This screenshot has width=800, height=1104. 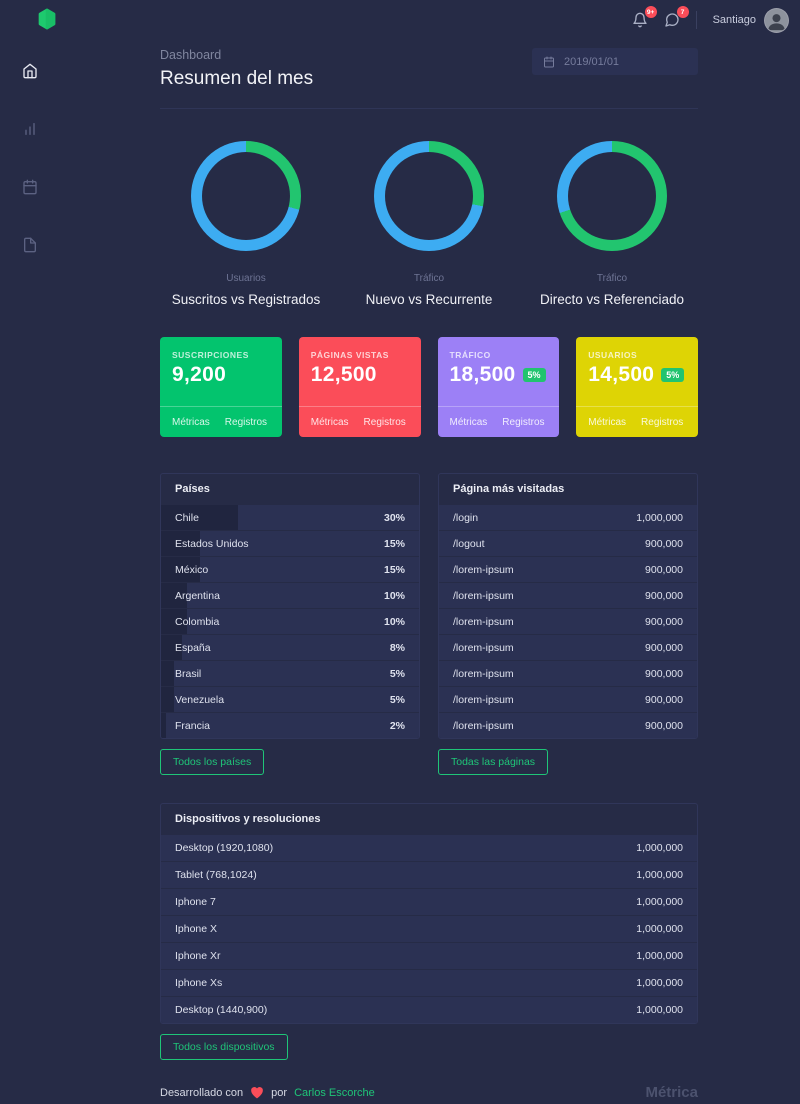 I want to click on card-value: 9,200, so click(x=199, y=374).